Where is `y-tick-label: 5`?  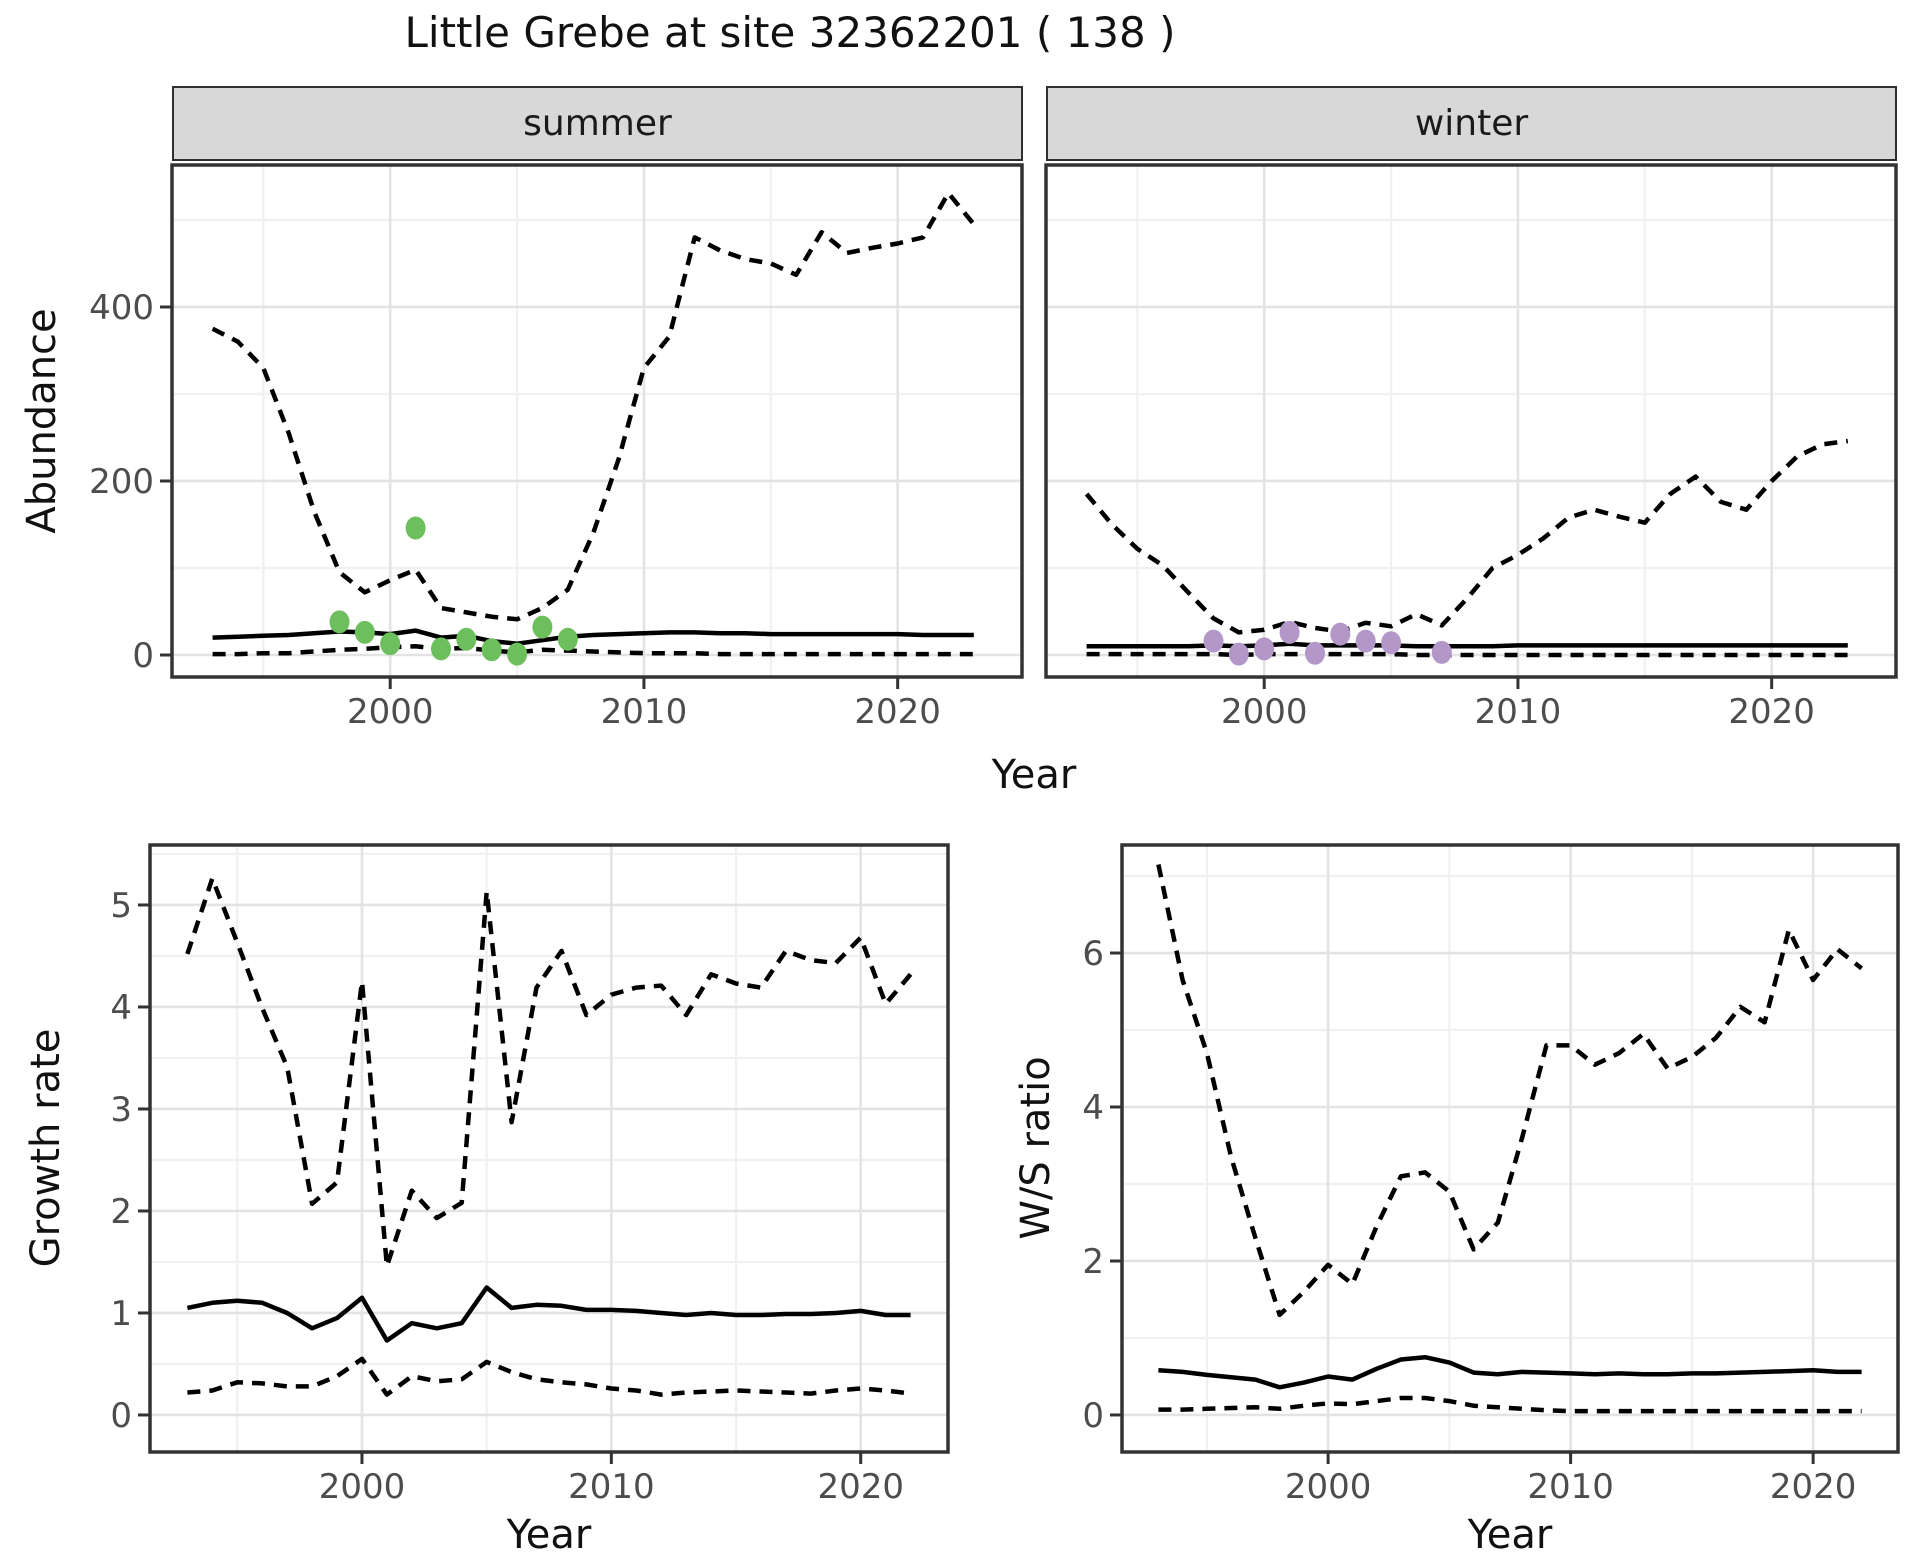
y-tick-label: 5 is located at coordinates (121, 906).